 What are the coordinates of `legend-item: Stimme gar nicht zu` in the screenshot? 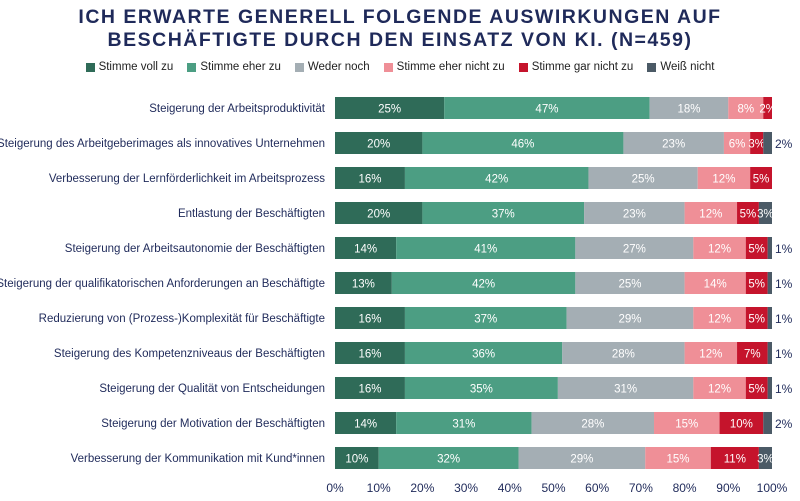 It's located at (576, 67).